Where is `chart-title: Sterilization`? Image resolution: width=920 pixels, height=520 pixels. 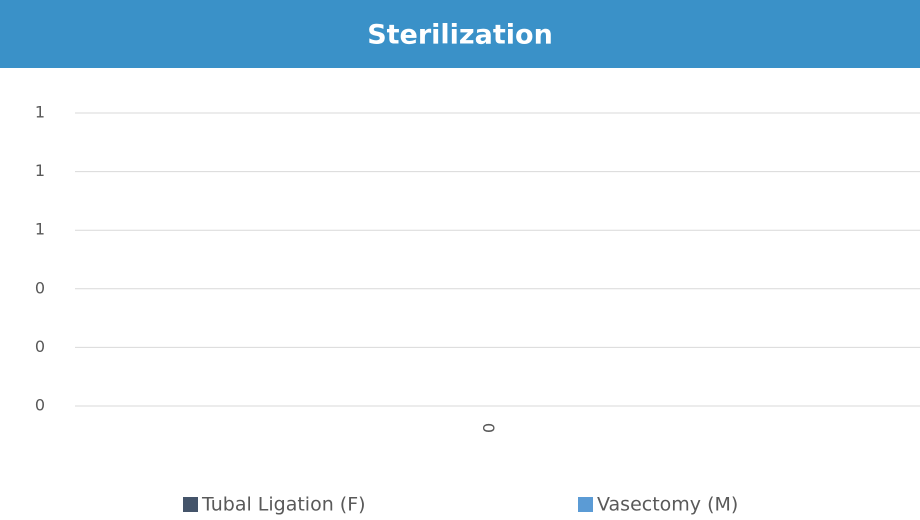 chart-title: Sterilization is located at coordinates (460, 35).